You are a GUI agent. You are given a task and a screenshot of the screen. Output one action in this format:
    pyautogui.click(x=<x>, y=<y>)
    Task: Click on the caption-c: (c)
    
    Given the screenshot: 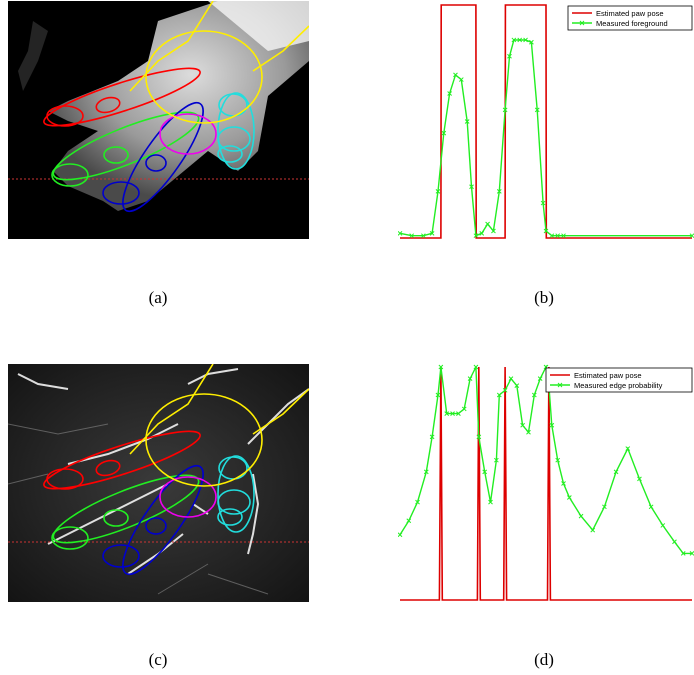 What is the action you would take?
    pyautogui.click(x=158, y=660)
    